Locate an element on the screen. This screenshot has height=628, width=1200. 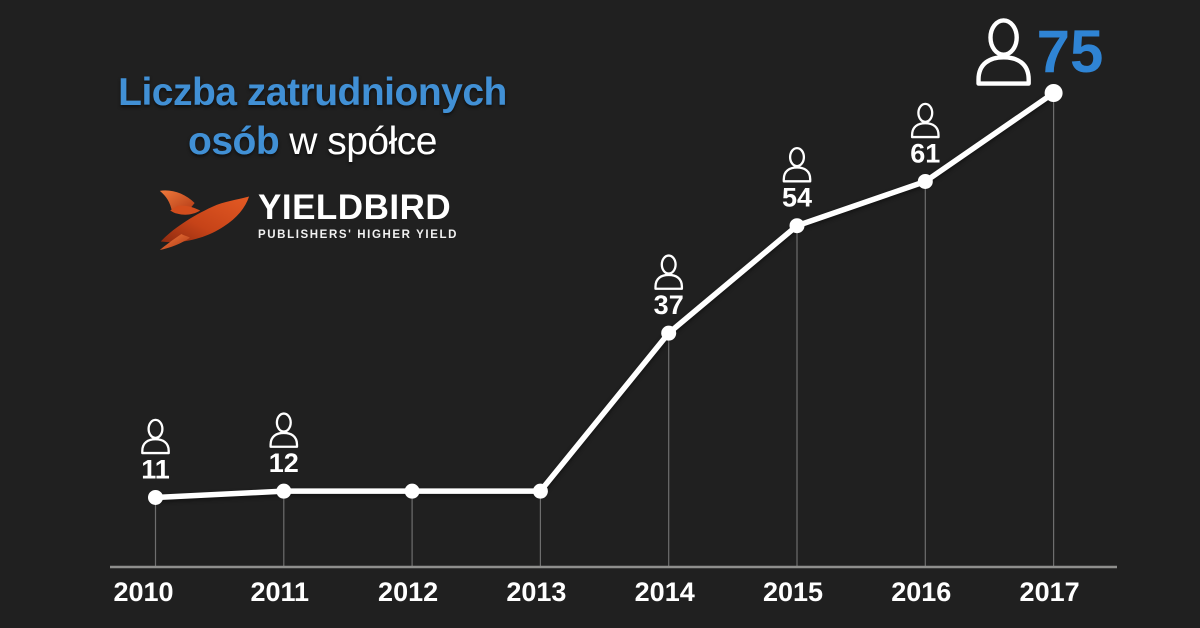
title-line-2: osób w spółce is located at coordinates (312, 141).